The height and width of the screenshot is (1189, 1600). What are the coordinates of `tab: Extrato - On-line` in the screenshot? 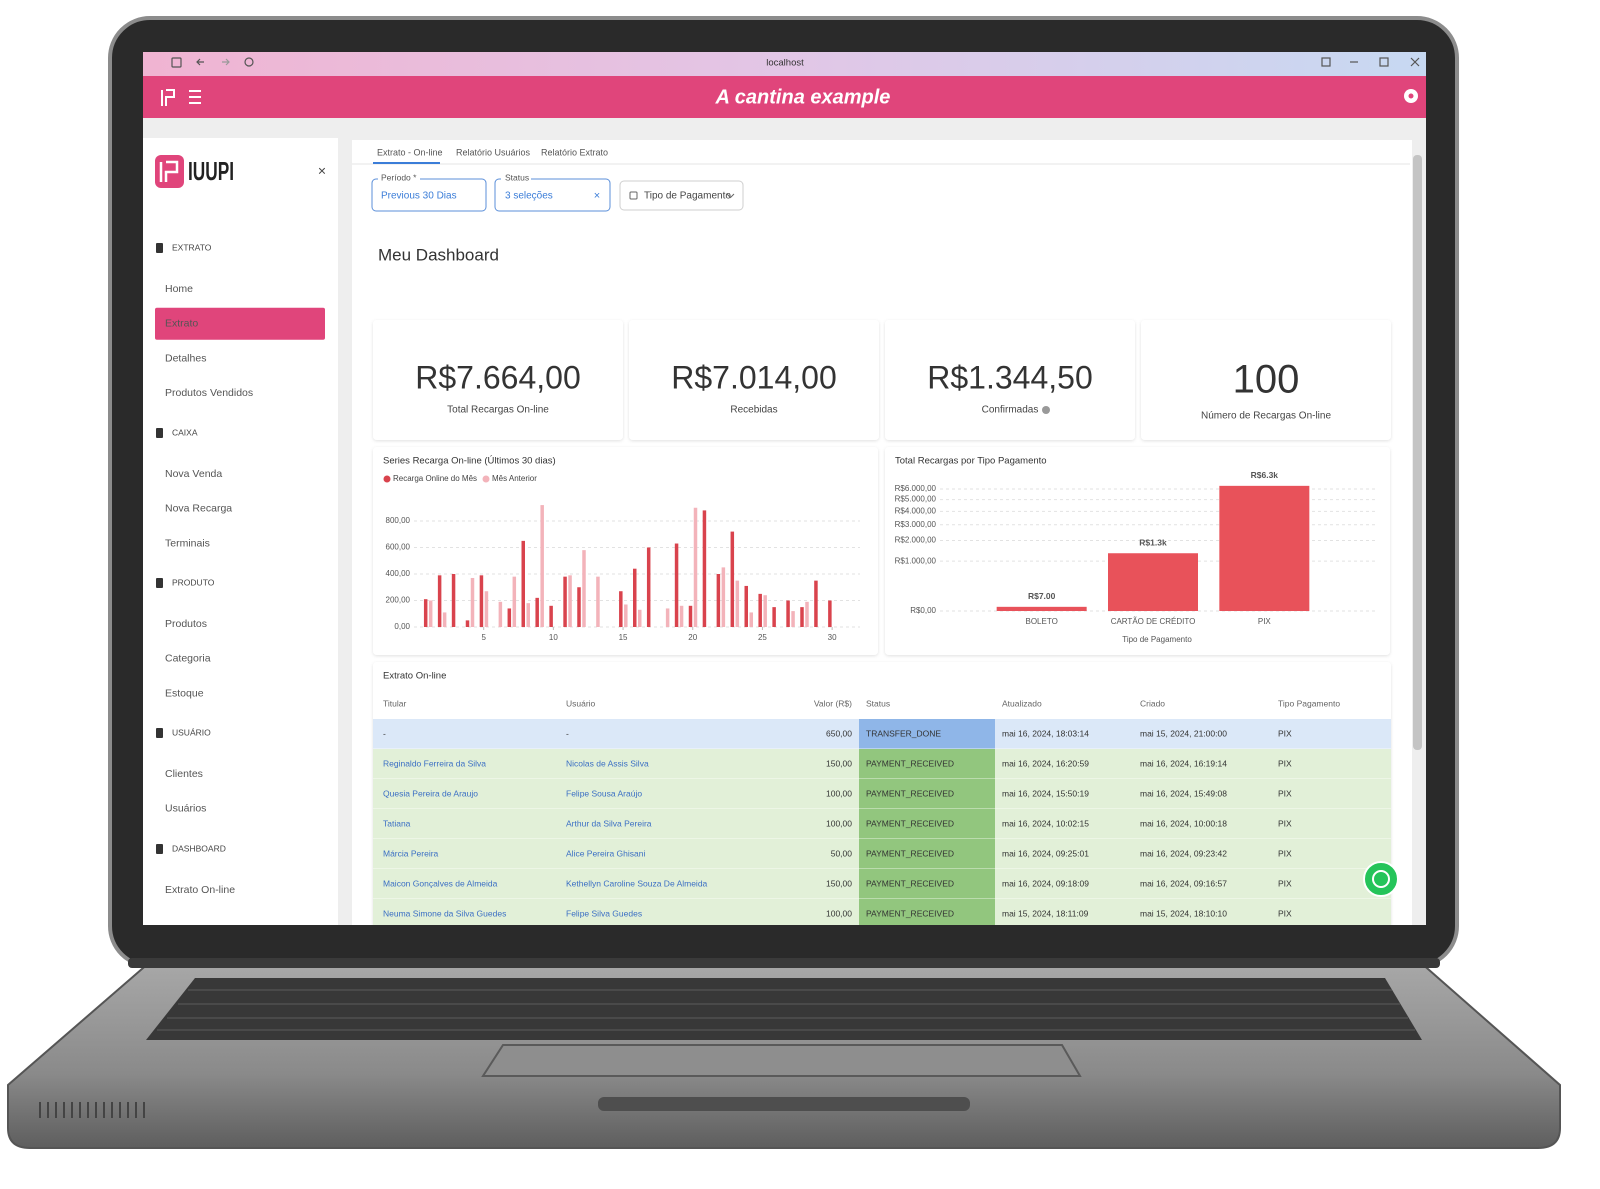 It's located at (410, 152).